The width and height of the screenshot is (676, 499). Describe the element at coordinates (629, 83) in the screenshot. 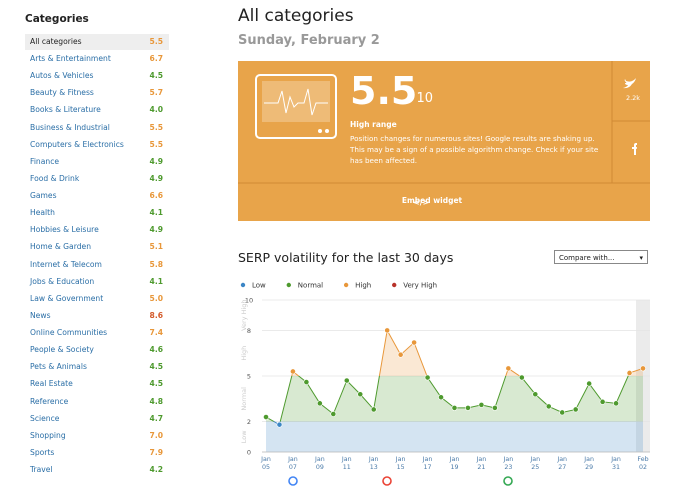

I see `twitter-icon` at that location.